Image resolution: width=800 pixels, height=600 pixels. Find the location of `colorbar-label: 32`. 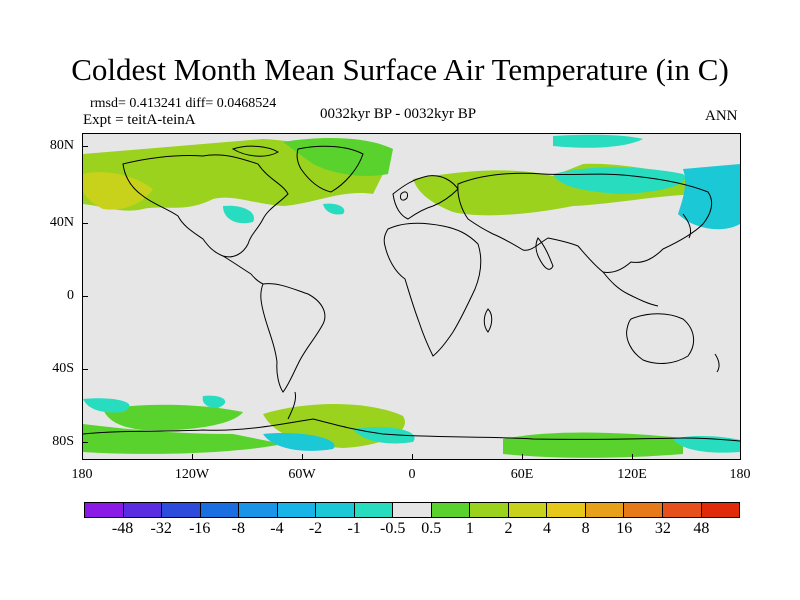

colorbar-label: 32 is located at coordinates (662, 528).